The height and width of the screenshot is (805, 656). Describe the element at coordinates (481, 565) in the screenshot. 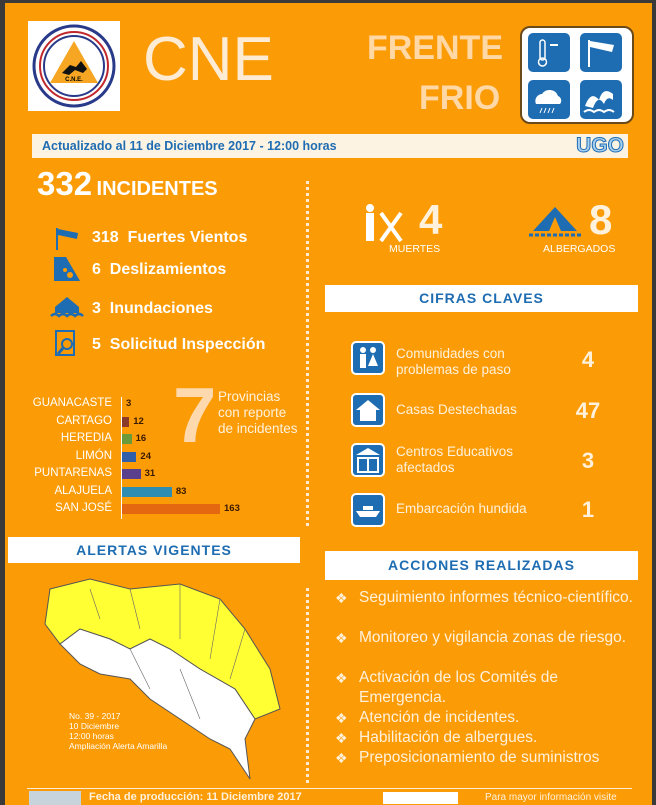

I see `acciones-title: ACCIONES REALIZADAS` at that location.